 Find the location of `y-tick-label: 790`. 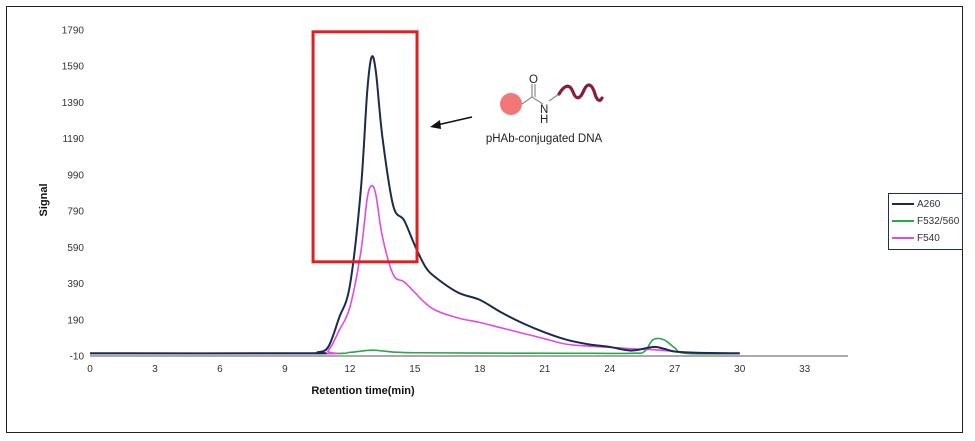

y-tick-label: 790 is located at coordinates (75, 212).